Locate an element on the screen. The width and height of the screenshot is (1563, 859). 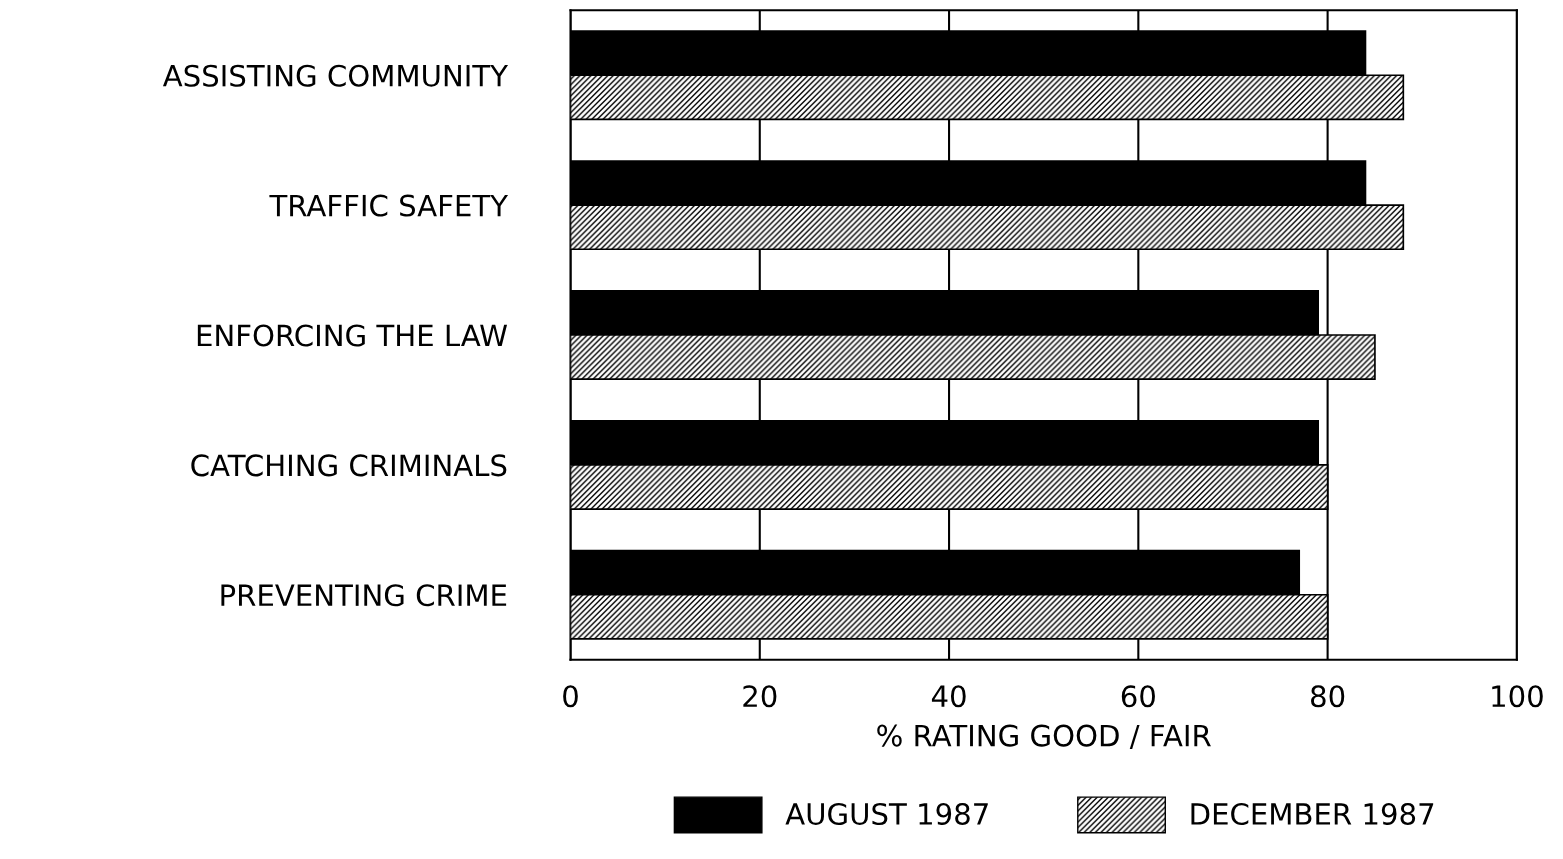
x-tick-label: 80 is located at coordinates (1328, 696).